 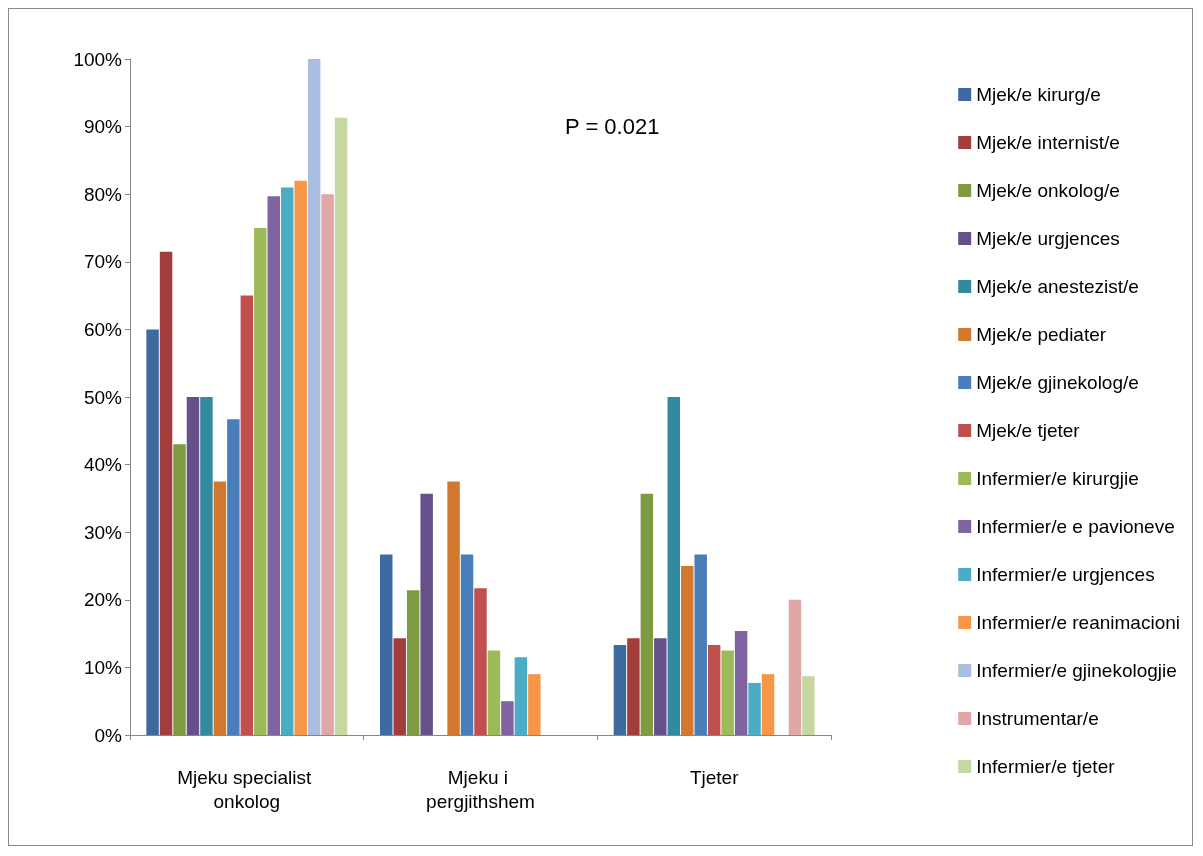 What do you see at coordinates (103, 397) in the screenshot?
I see `y-tick-label: 50%` at bounding box center [103, 397].